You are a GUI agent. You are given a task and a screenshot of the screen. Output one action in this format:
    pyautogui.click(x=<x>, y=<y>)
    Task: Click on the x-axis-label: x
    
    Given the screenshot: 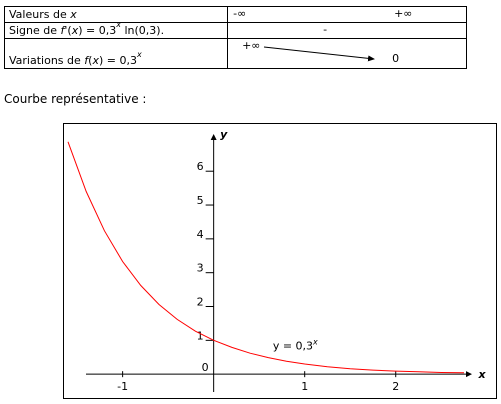 What is the action you would take?
    pyautogui.click(x=481, y=374)
    